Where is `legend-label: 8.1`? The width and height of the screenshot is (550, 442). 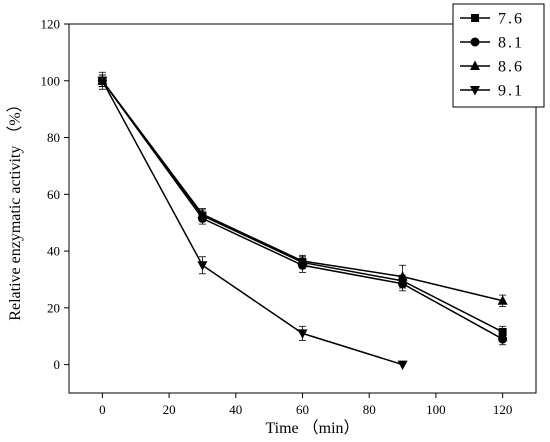 legend-label: 8.1 is located at coordinates (511, 43).